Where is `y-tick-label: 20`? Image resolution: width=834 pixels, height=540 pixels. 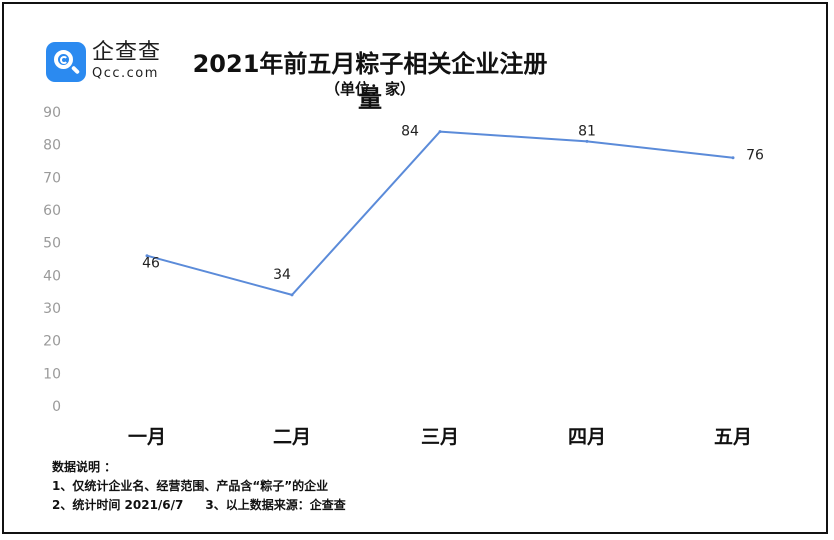 y-tick-label: 20 is located at coordinates (52, 342).